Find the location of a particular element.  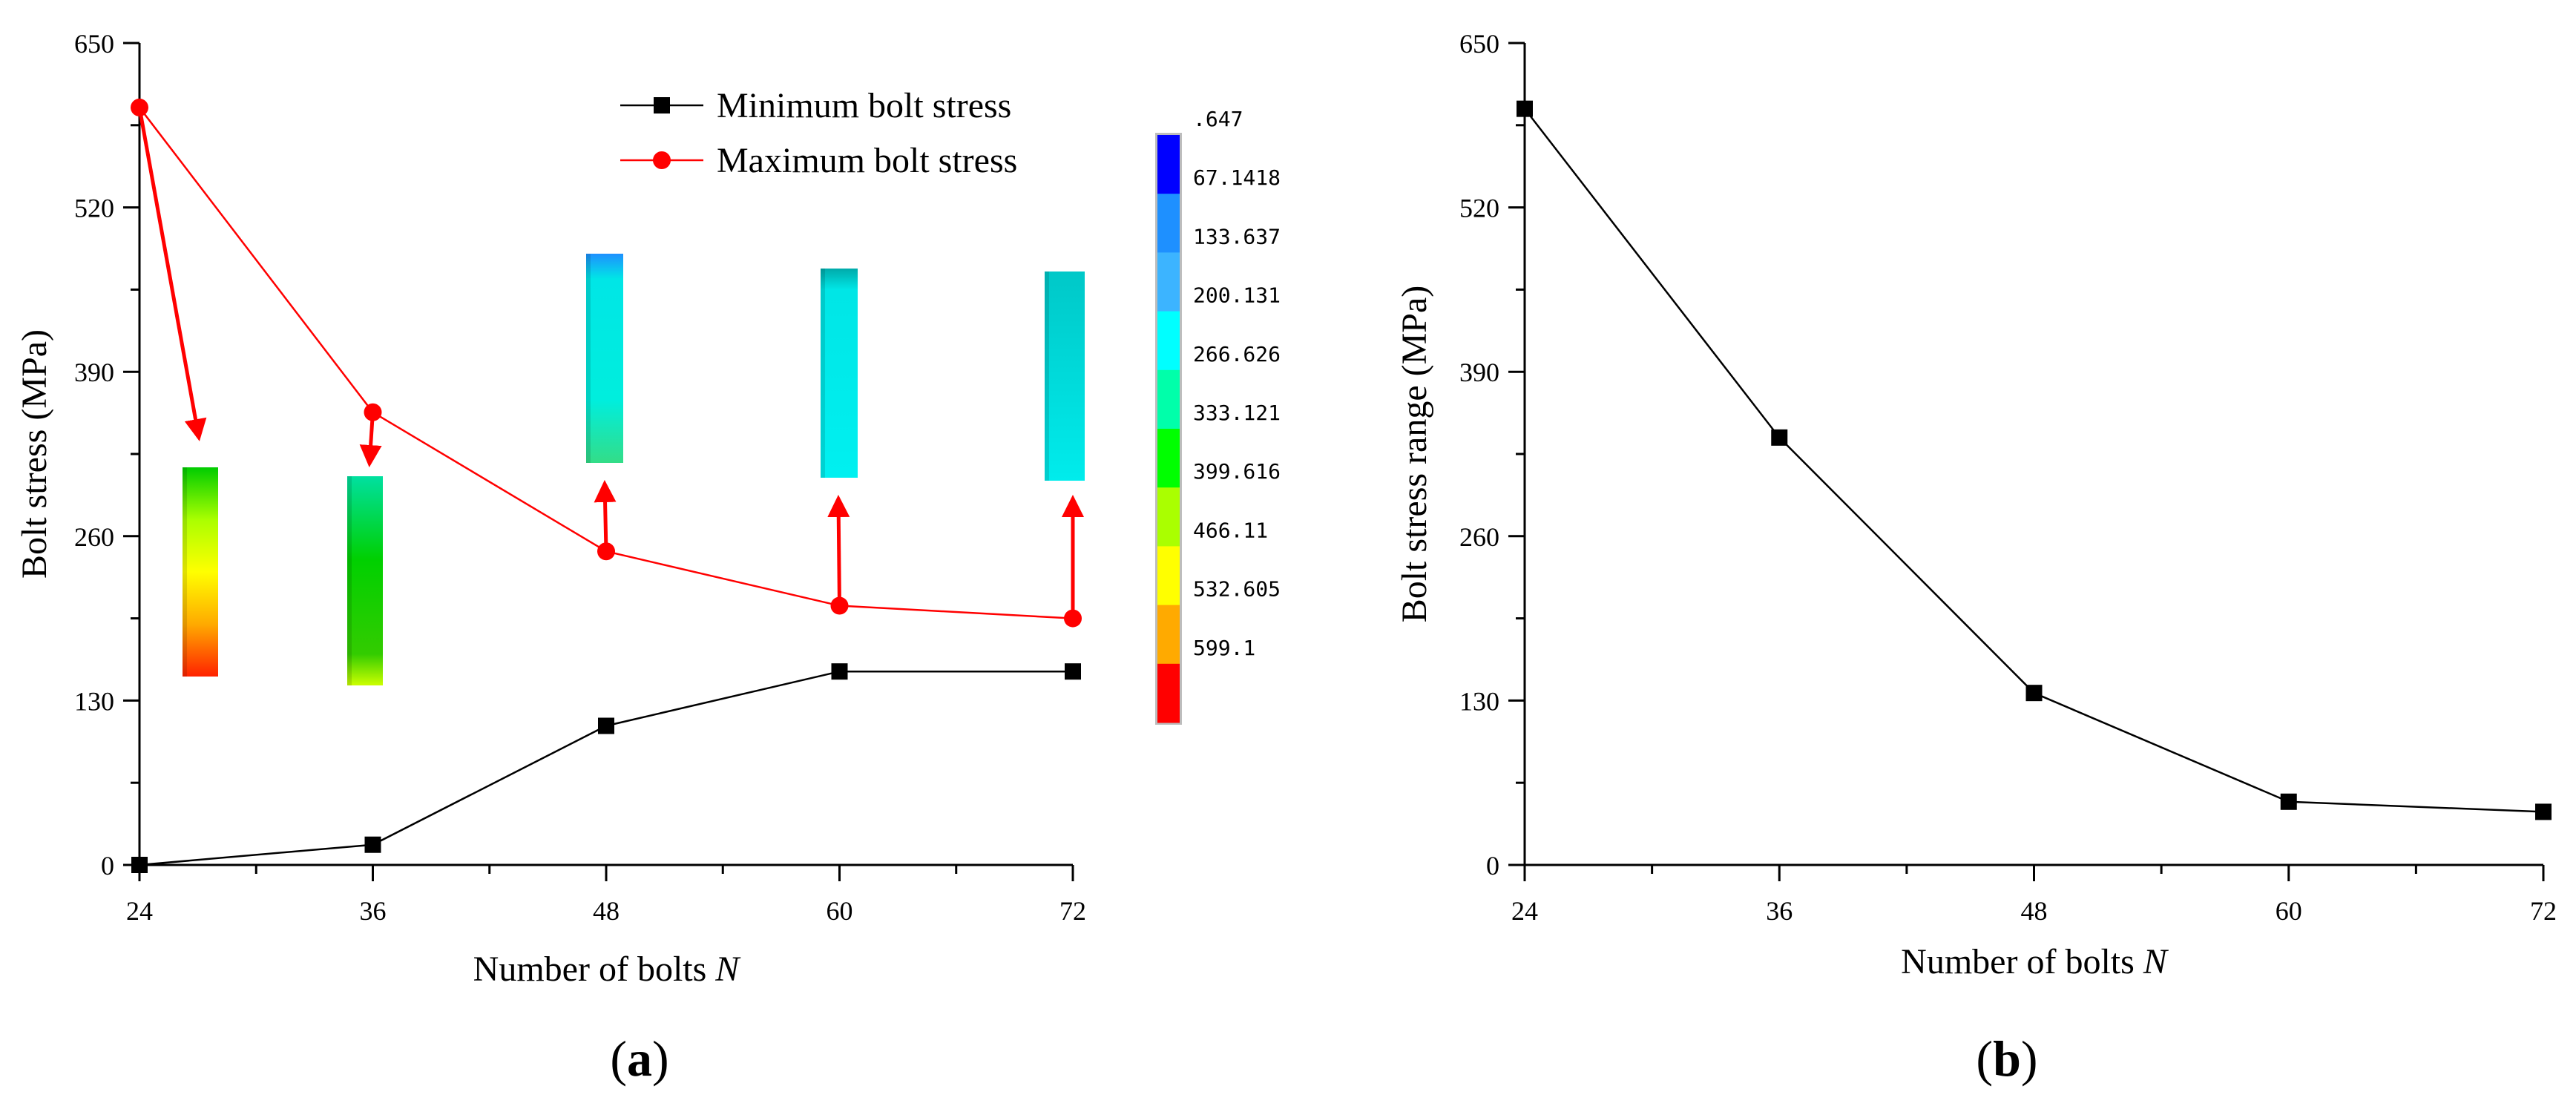

panel-label: (b) is located at coordinates (2006, 1059).